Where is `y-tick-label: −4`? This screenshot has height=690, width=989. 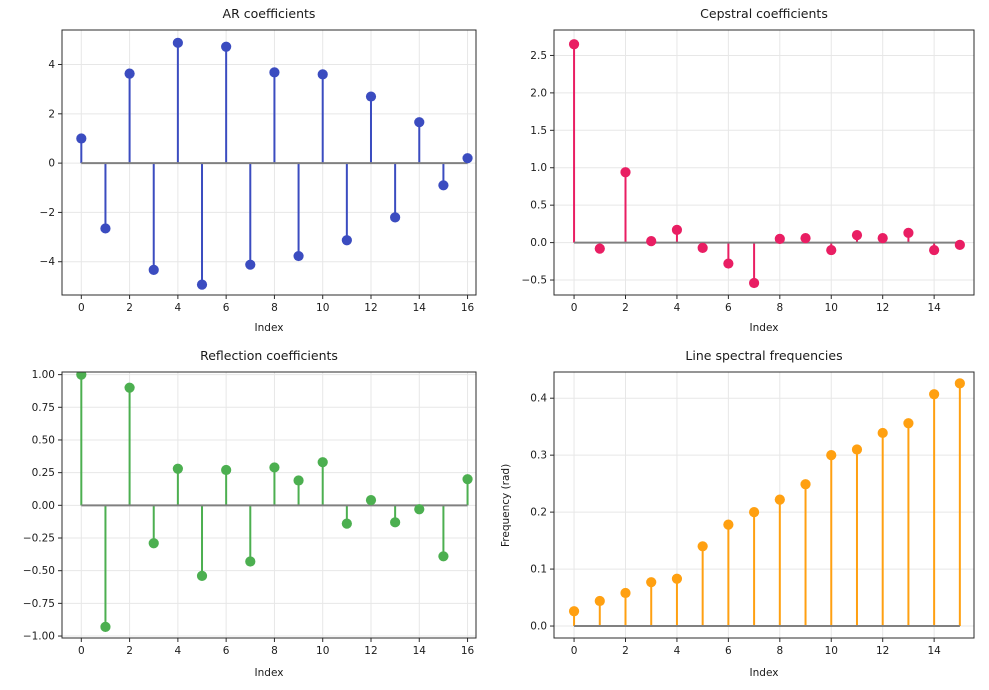 y-tick-label: −4 is located at coordinates (48, 262).